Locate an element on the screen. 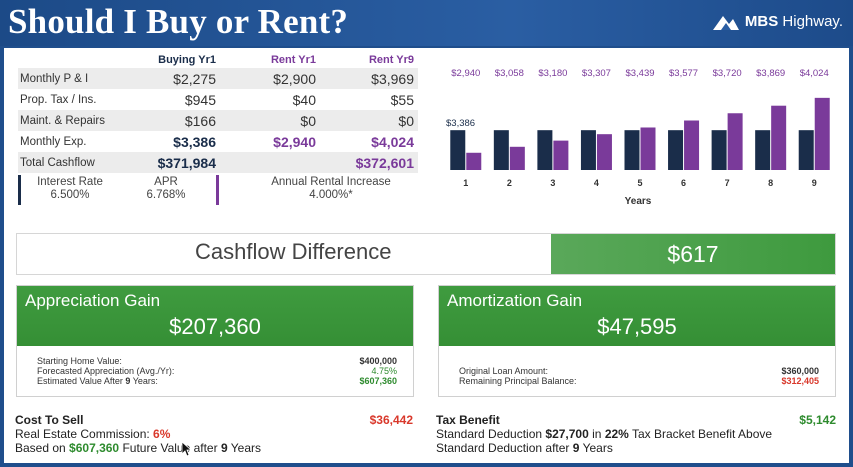 The image size is (853, 467). cell-rent1: $2,940 is located at coordinates (294, 141).